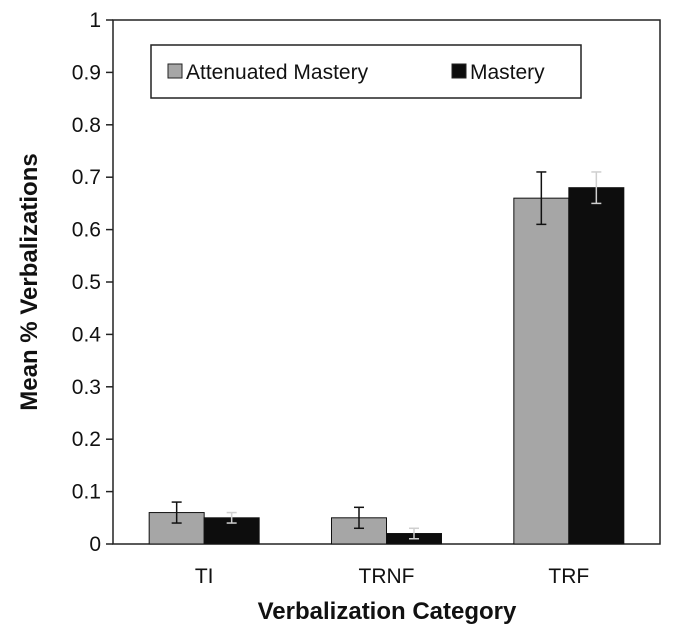 This screenshot has height=641, width=673. I want to click on y-tick-label: 0.5, so click(86, 282).